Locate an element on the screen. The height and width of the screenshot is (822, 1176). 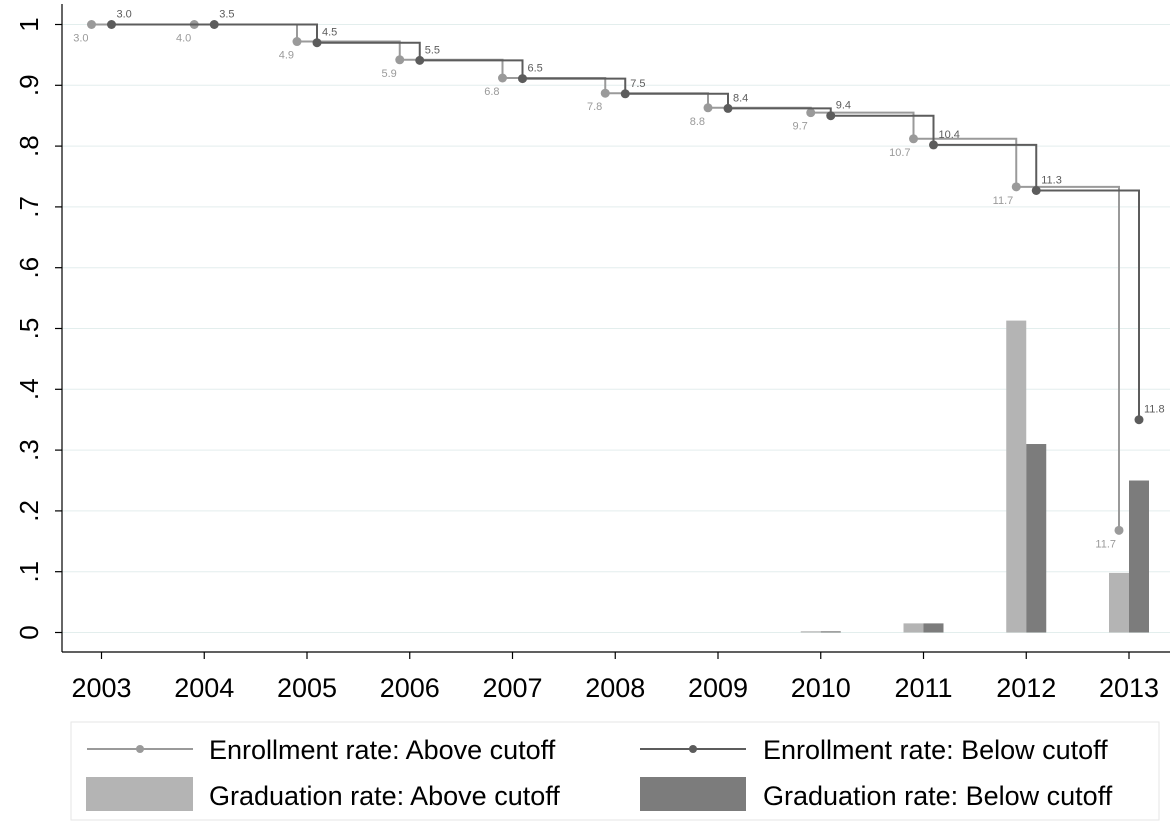
legend-marker-enrollment-above is located at coordinates (140, 749).